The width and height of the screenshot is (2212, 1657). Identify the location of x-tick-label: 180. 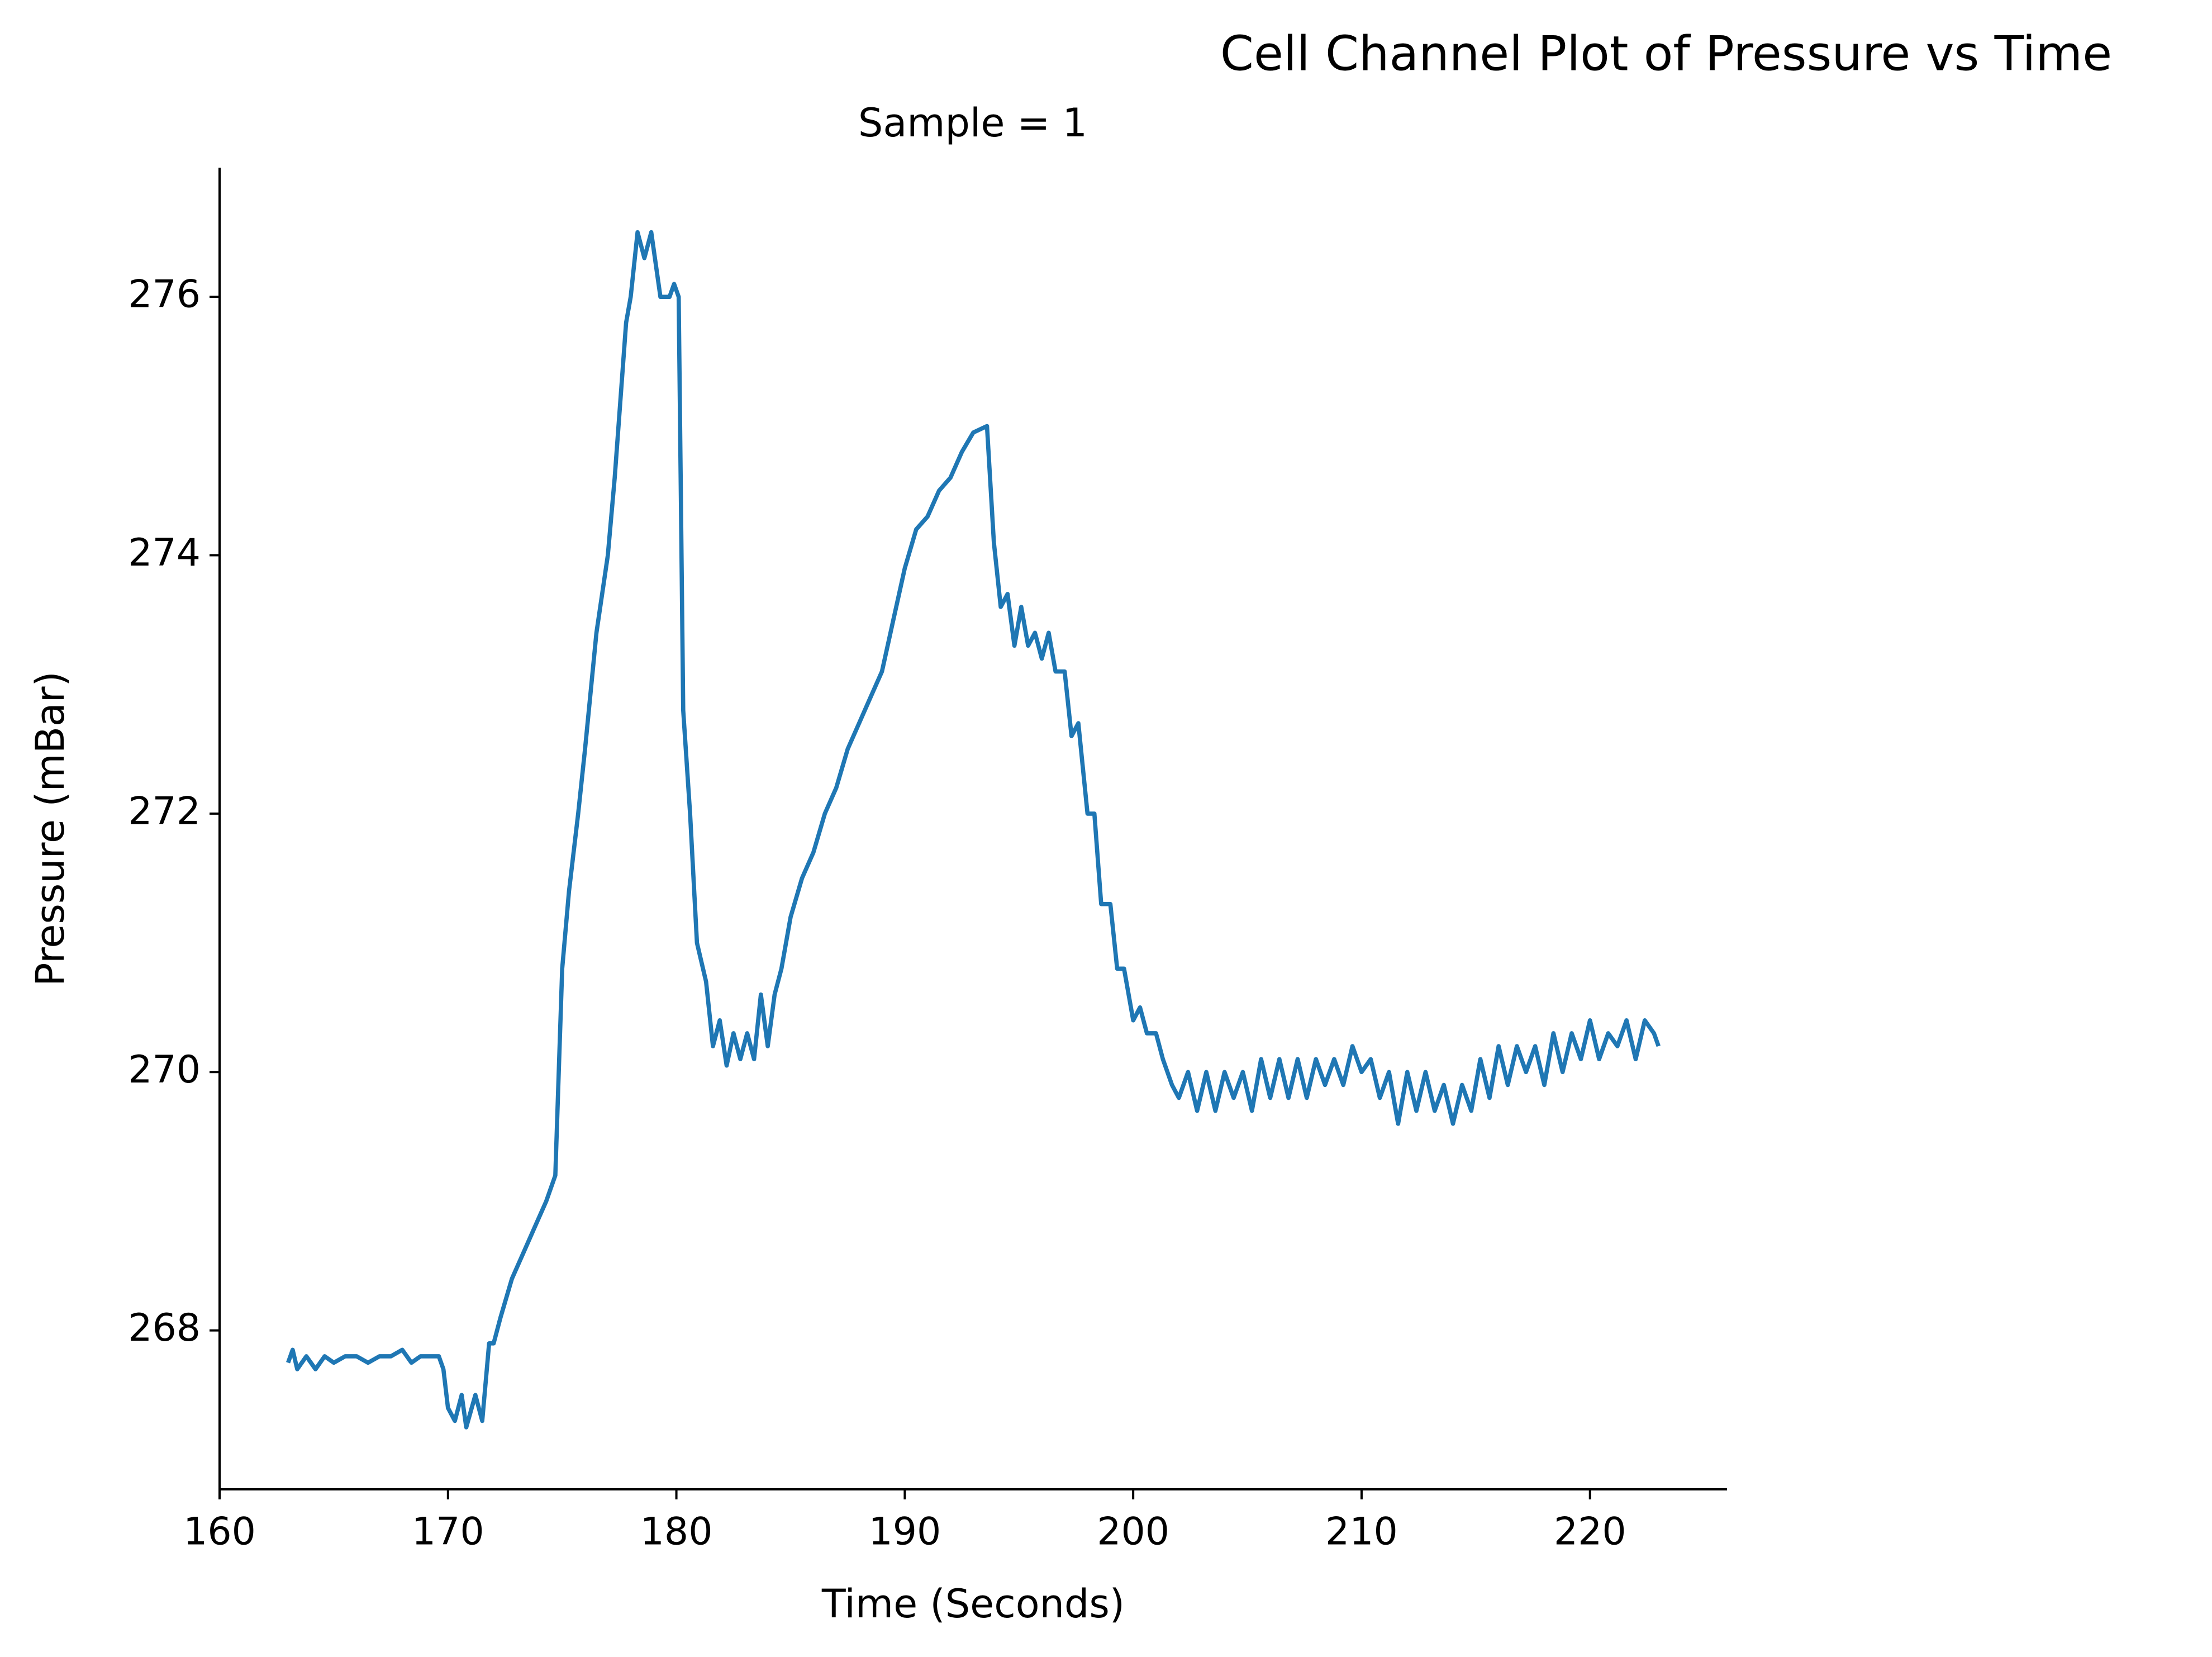
(676, 1532).